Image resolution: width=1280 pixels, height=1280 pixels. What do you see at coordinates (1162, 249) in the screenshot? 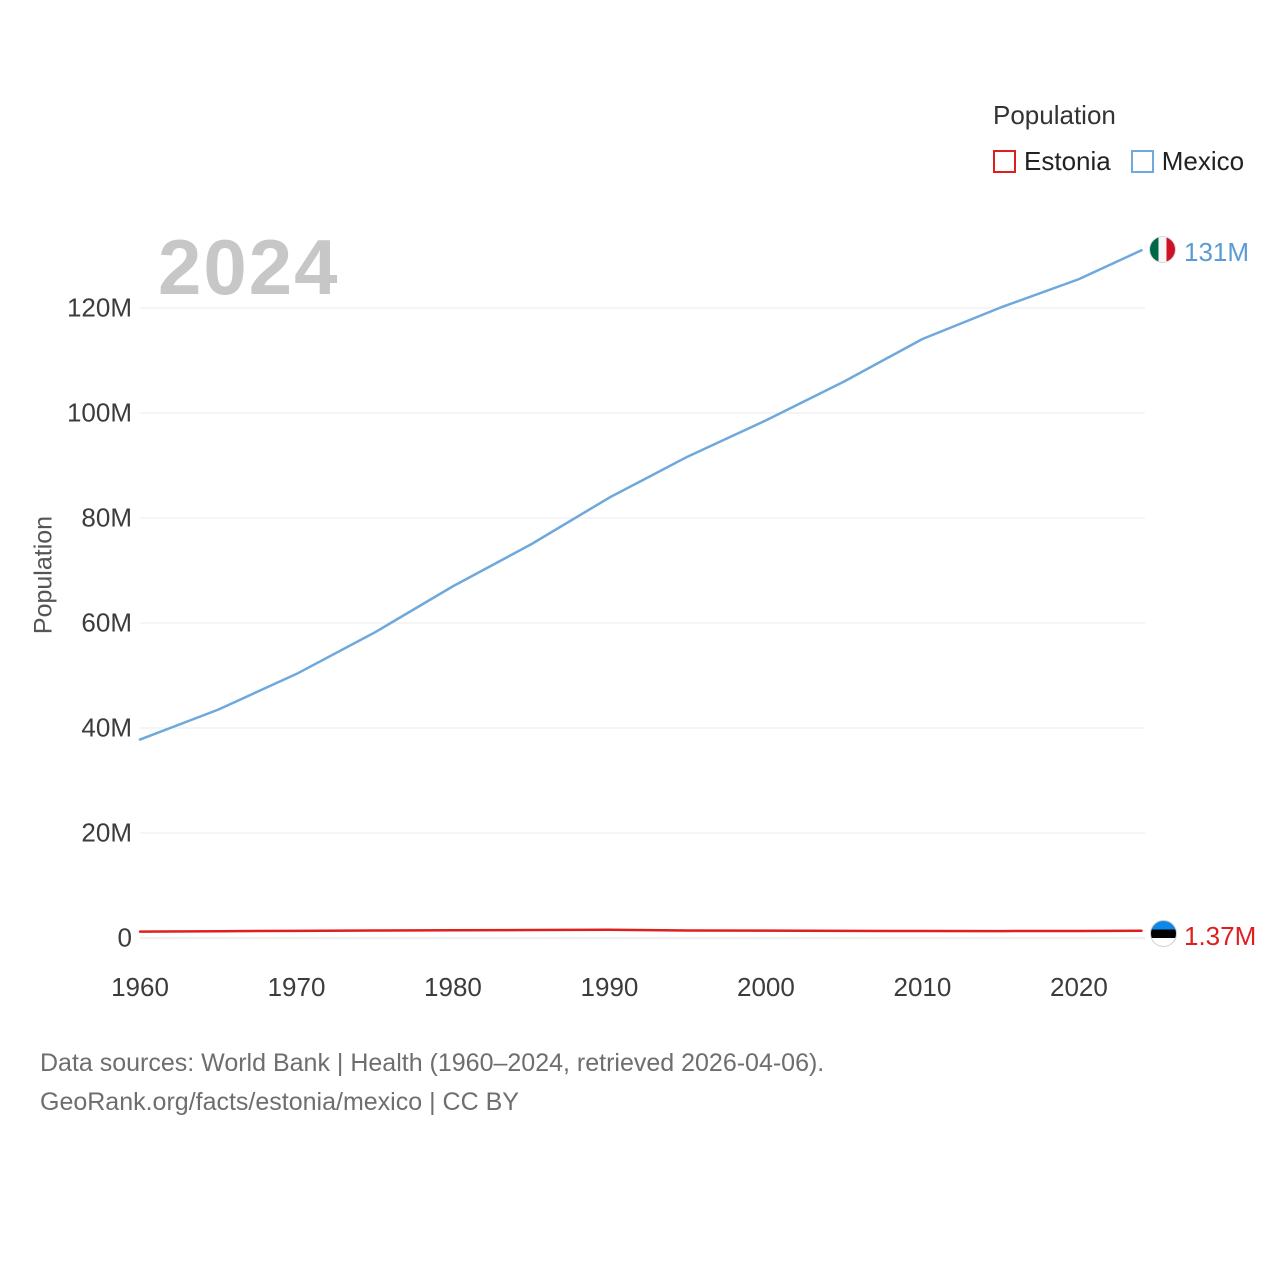
I see `mexico-flag-icon` at bounding box center [1162, 249].